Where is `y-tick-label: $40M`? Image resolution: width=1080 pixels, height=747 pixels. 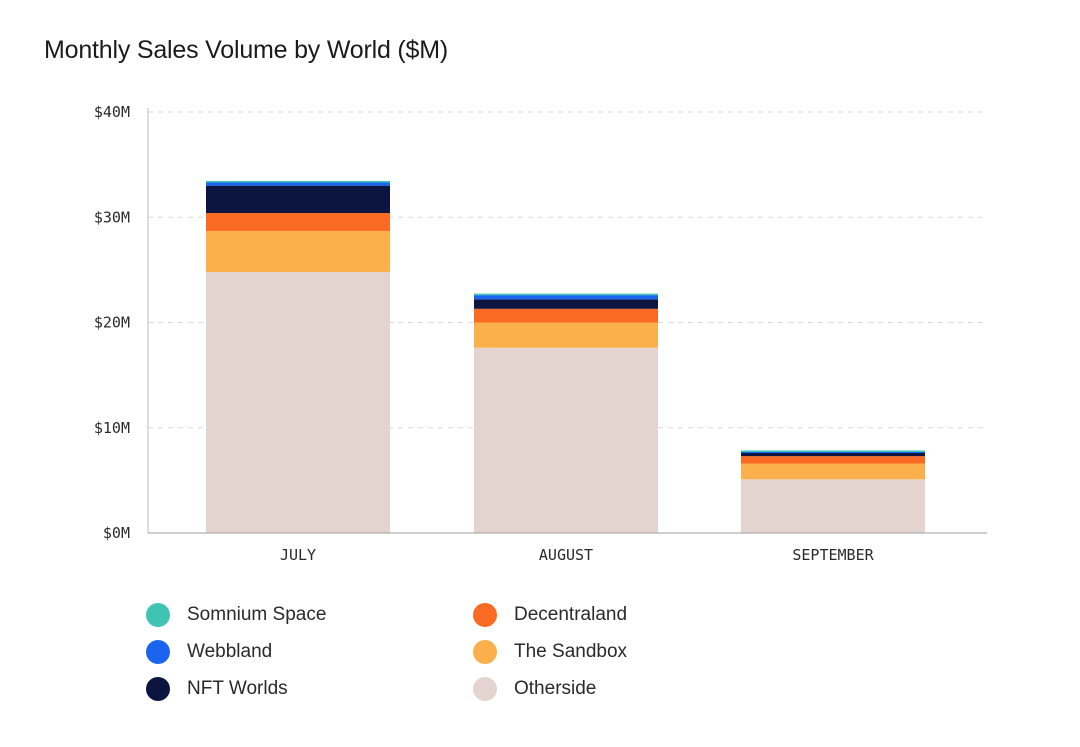 y-tick-label: $40M is located at coordinates (112, 112).